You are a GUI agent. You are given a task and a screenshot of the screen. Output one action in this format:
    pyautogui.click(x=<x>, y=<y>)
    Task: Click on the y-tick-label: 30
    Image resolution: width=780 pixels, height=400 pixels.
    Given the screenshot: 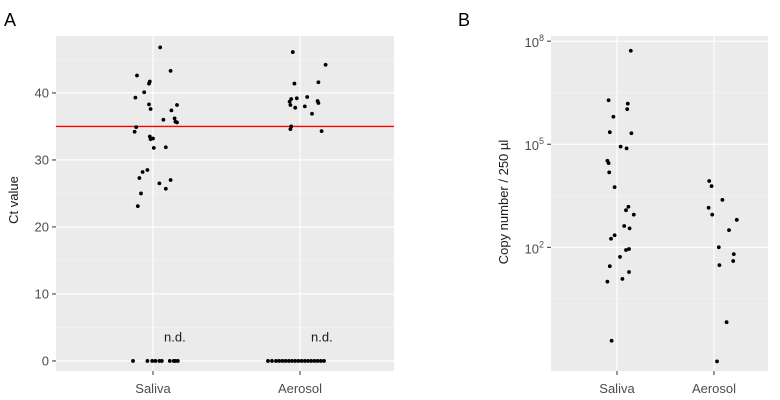 What is the action you would take?
    pyautogui.click(x=42, y=159)
    